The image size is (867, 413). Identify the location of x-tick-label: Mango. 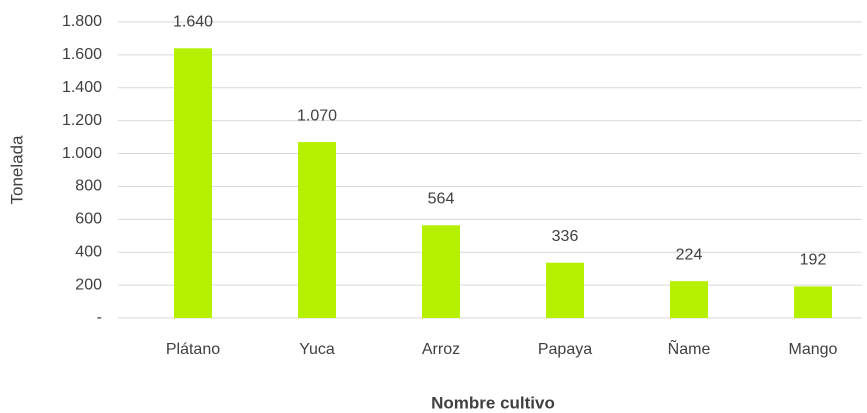
(813, 349).